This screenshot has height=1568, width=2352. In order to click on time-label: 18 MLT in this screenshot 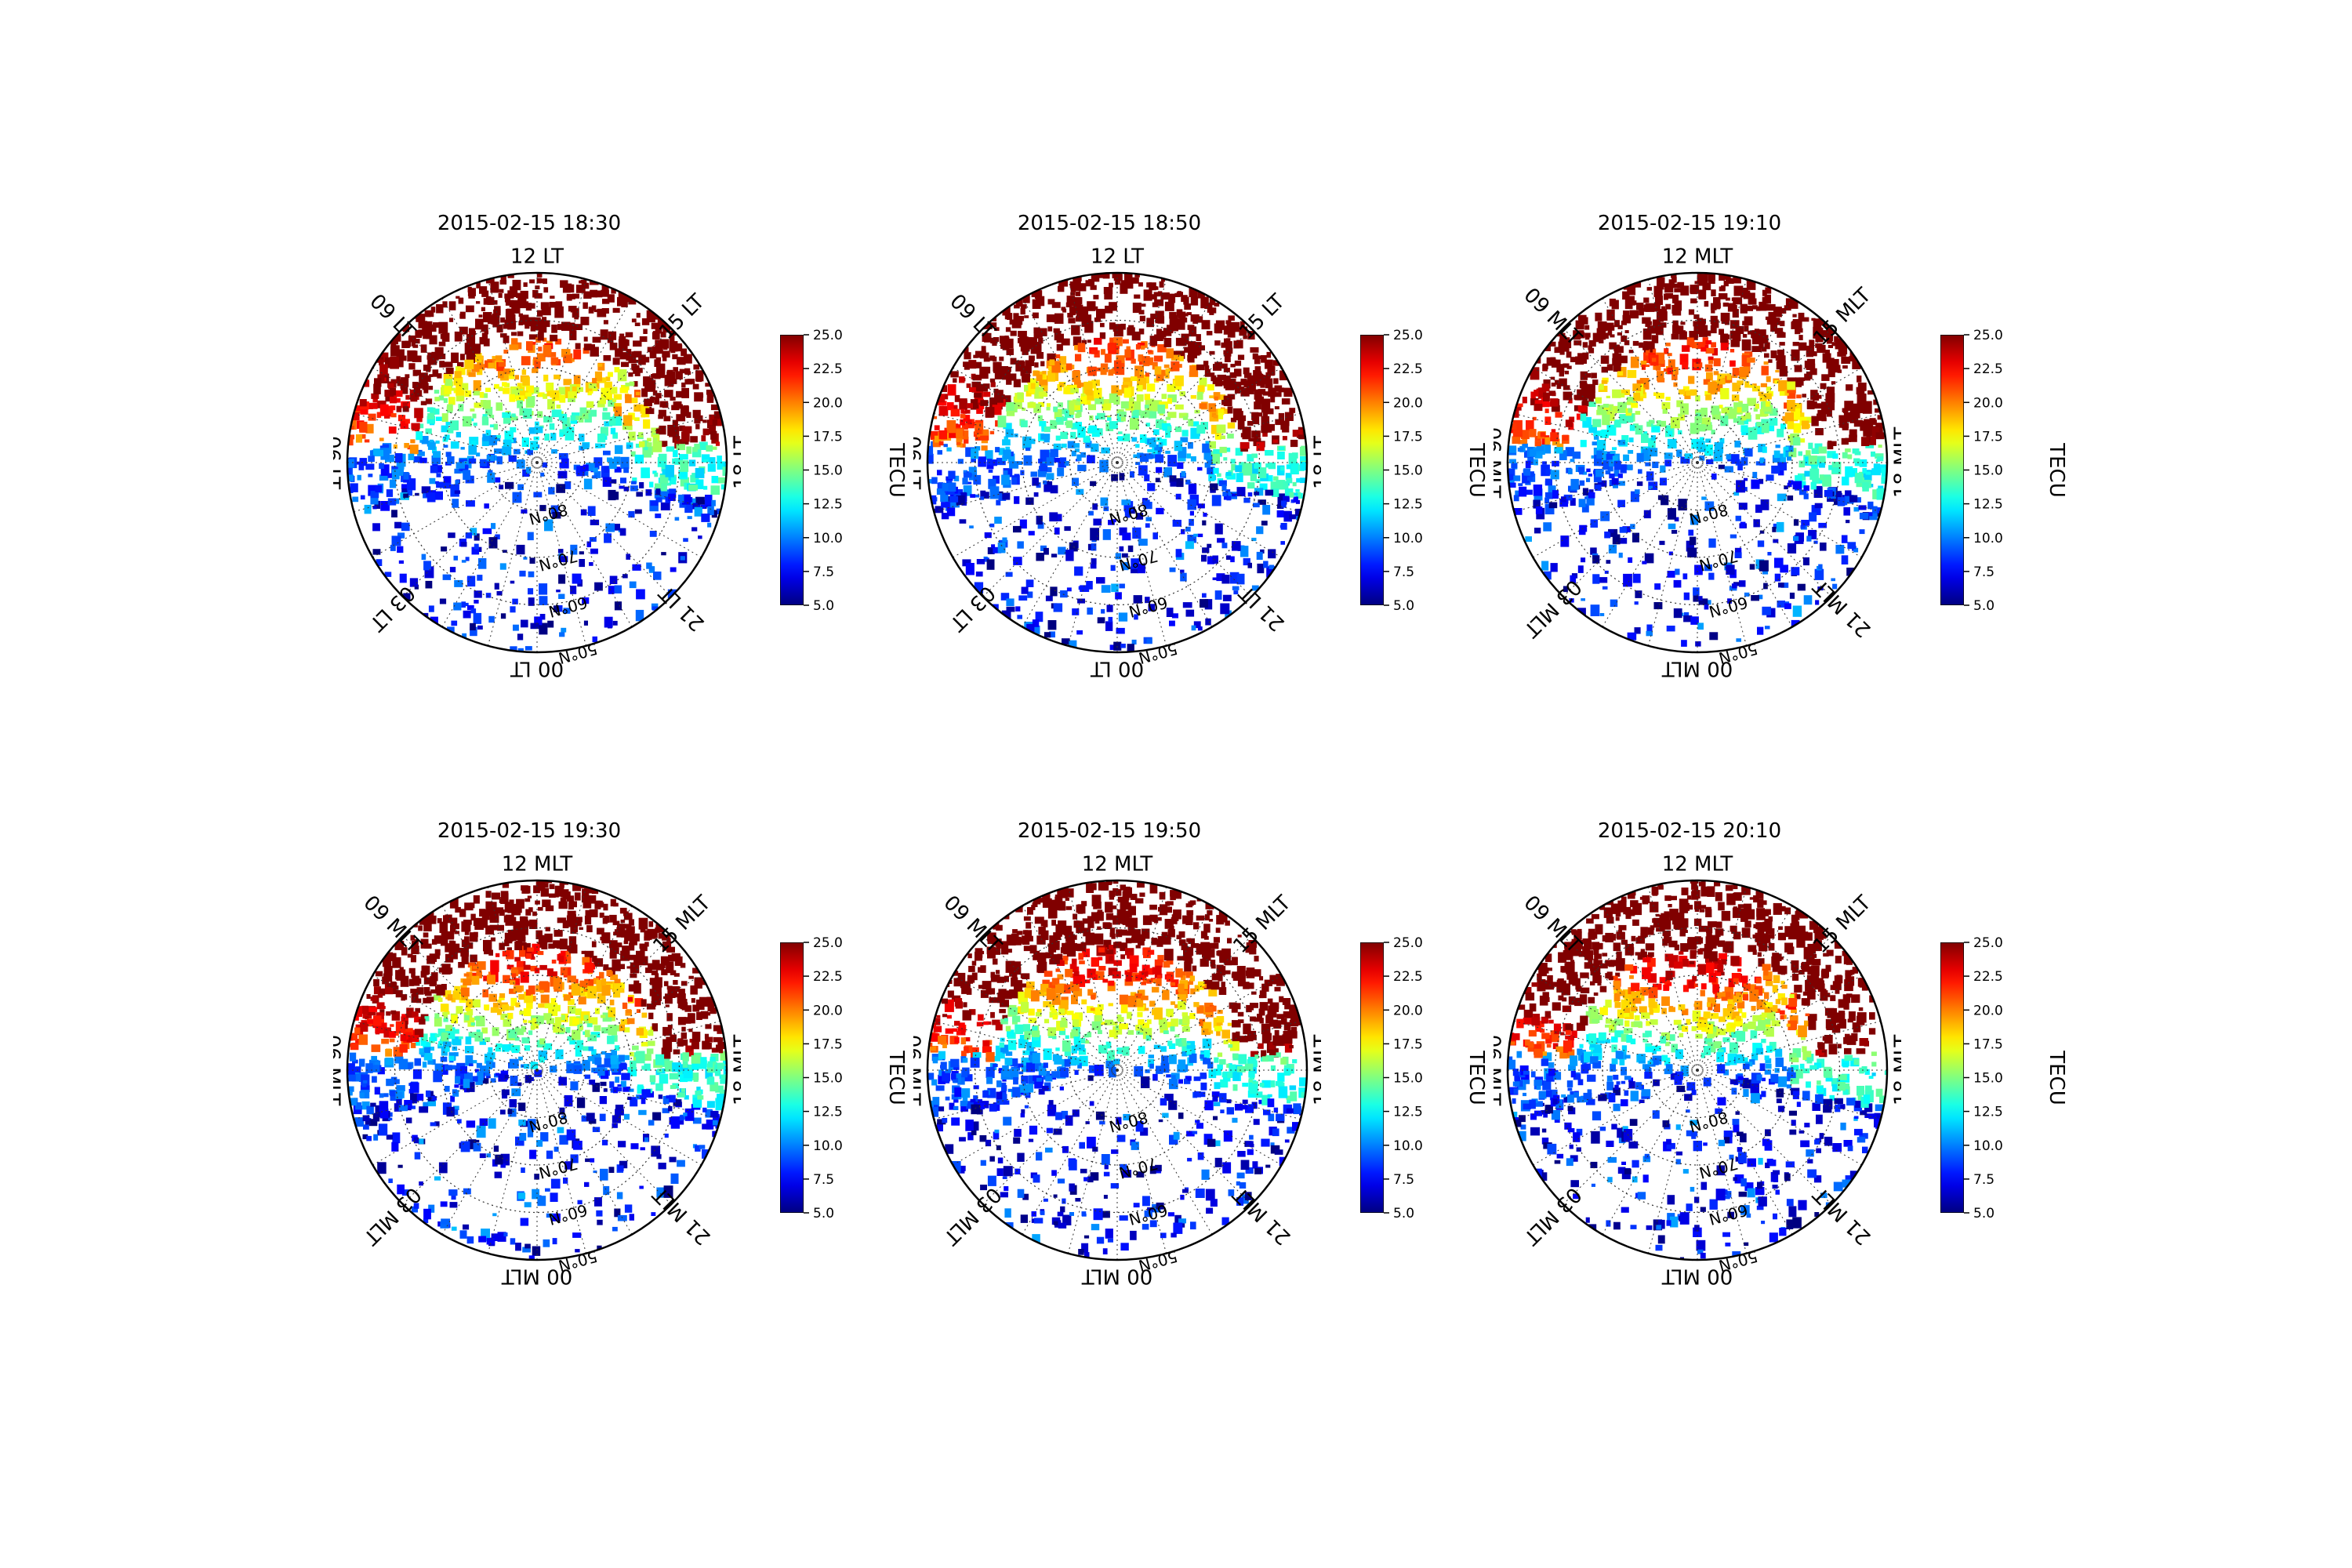, I will do `click(1897, 463)`.